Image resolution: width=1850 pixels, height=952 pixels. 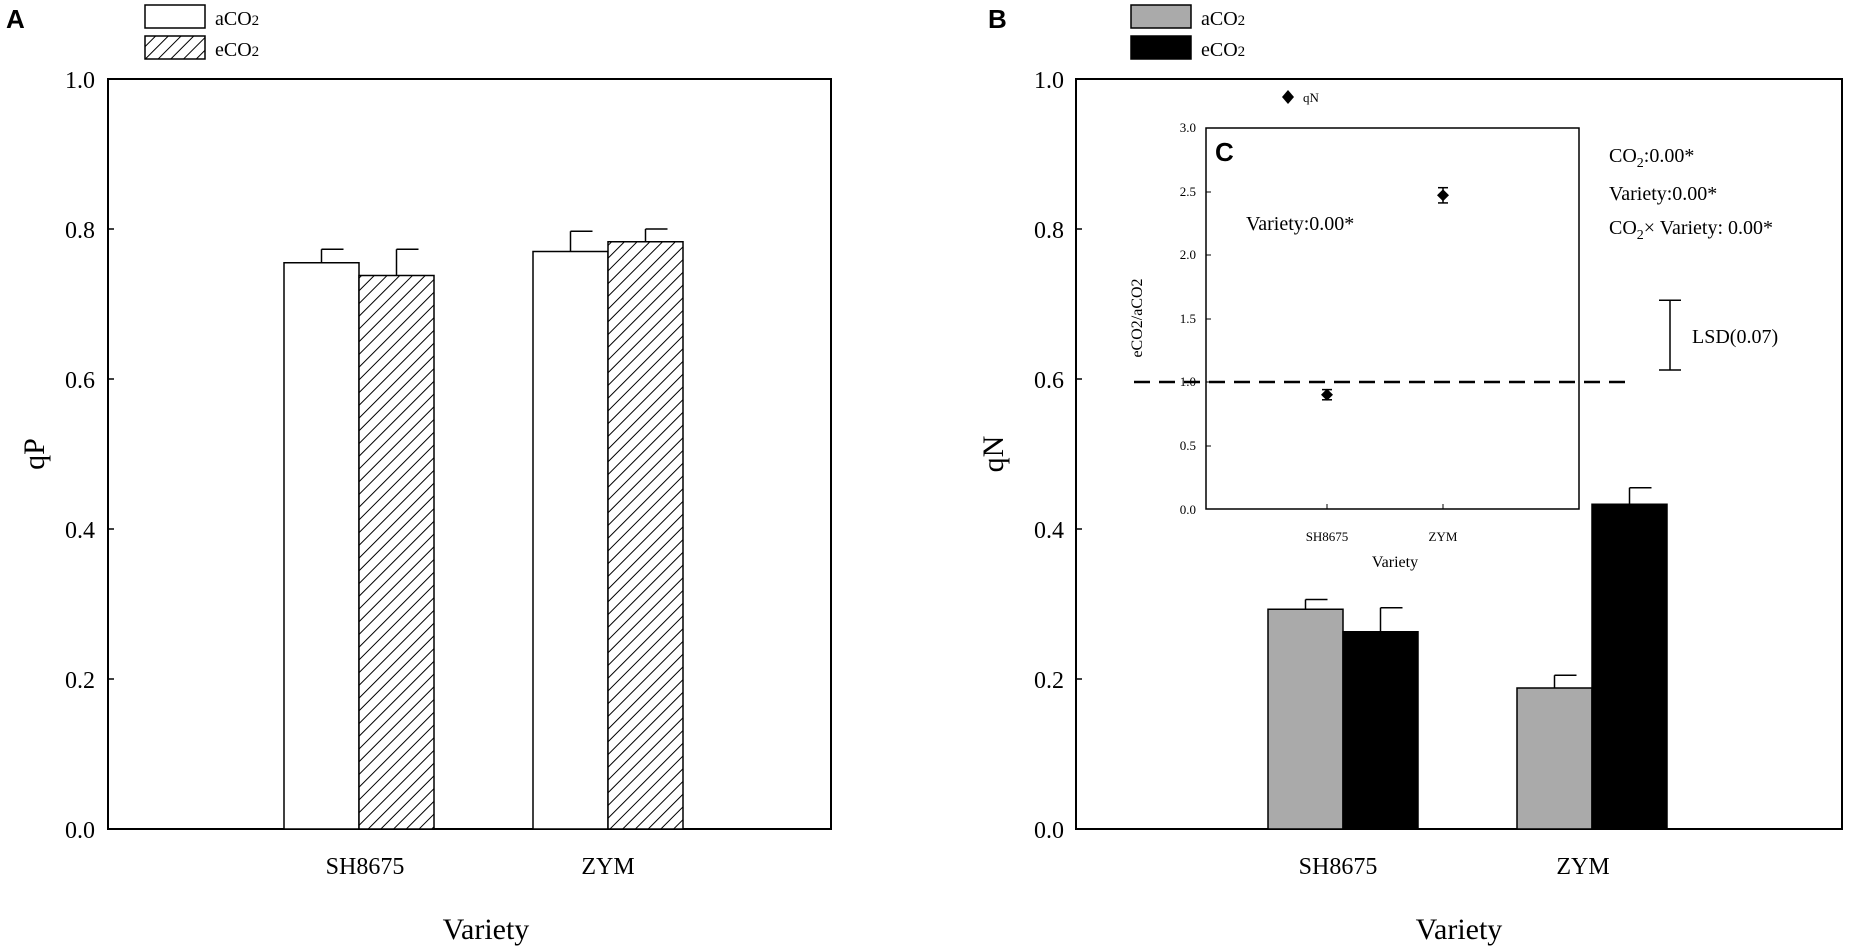 I want to click on plot-a-y-tick-marks, so click(x=111, y=454).